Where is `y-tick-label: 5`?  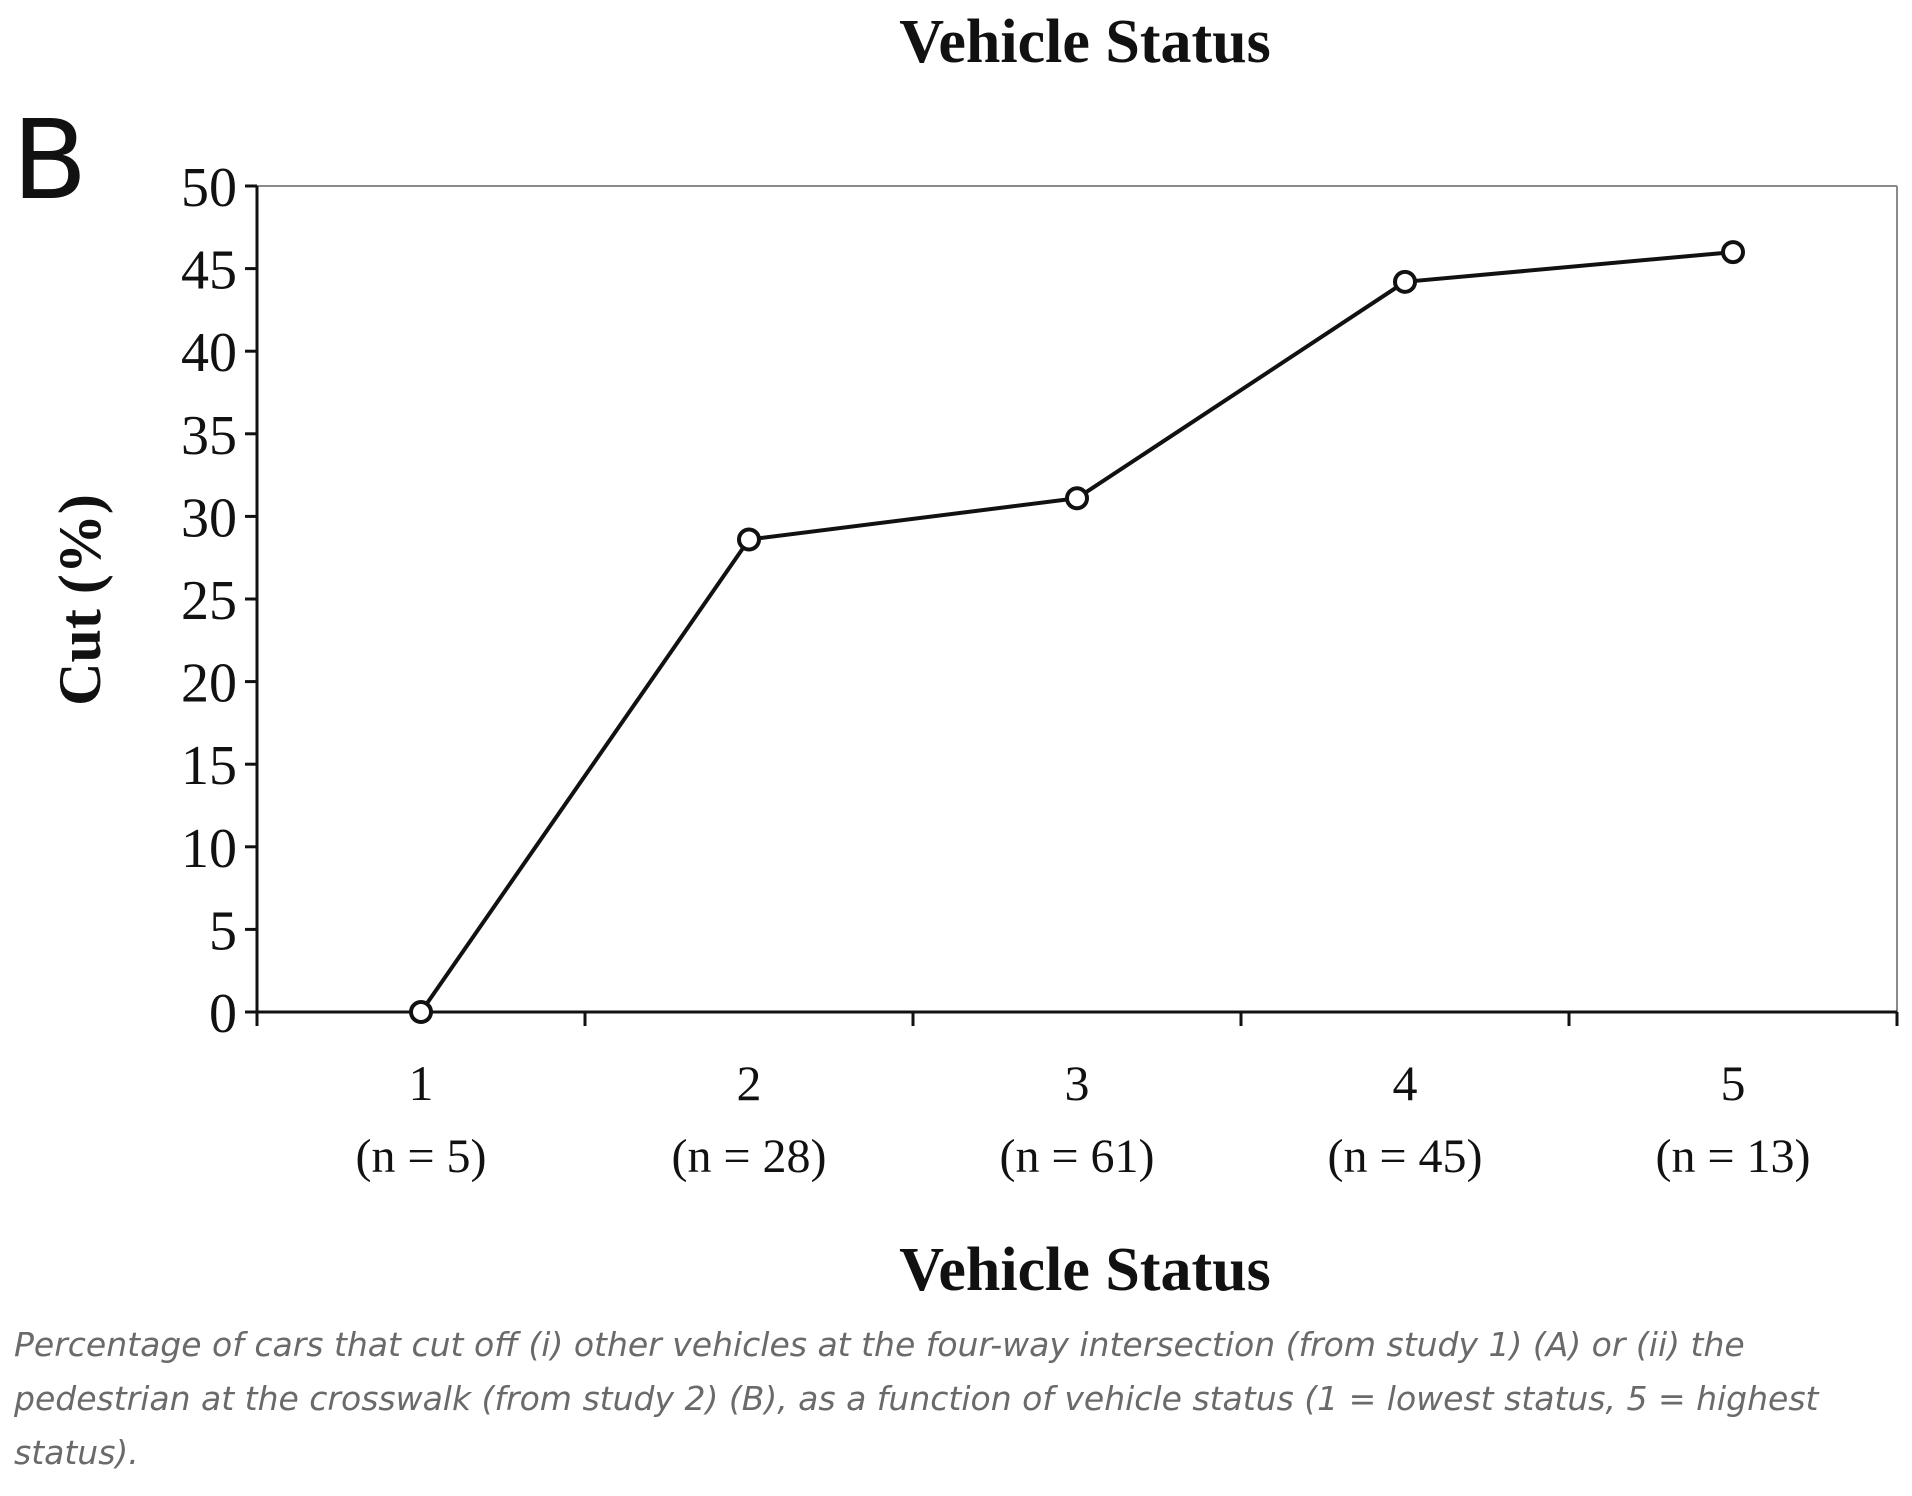 y-tick-label: 5 is located at coordinates (223, 931).